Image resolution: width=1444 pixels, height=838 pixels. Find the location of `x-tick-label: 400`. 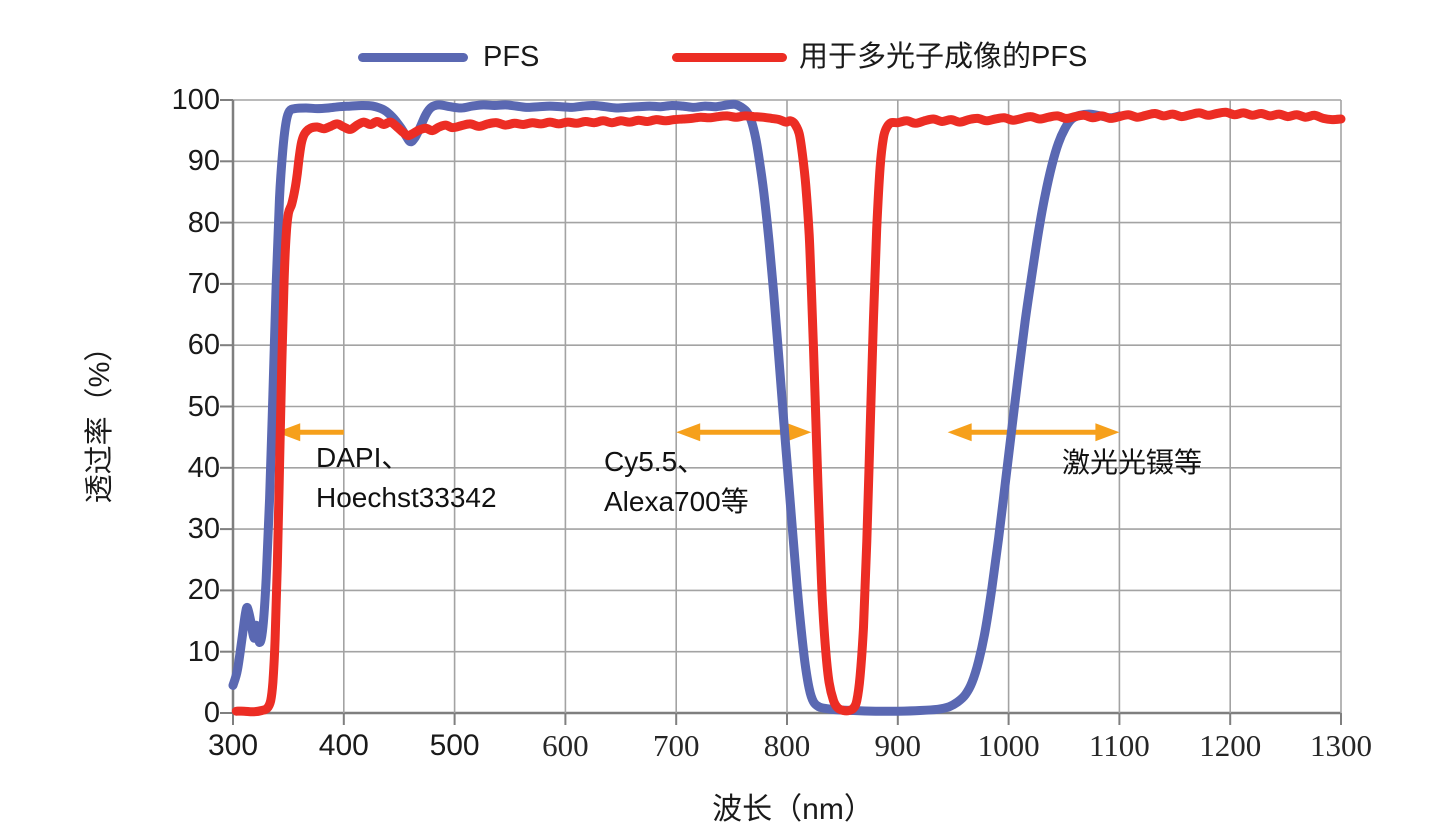

x-tick-label: 400 is located at coordinates (343, 745).